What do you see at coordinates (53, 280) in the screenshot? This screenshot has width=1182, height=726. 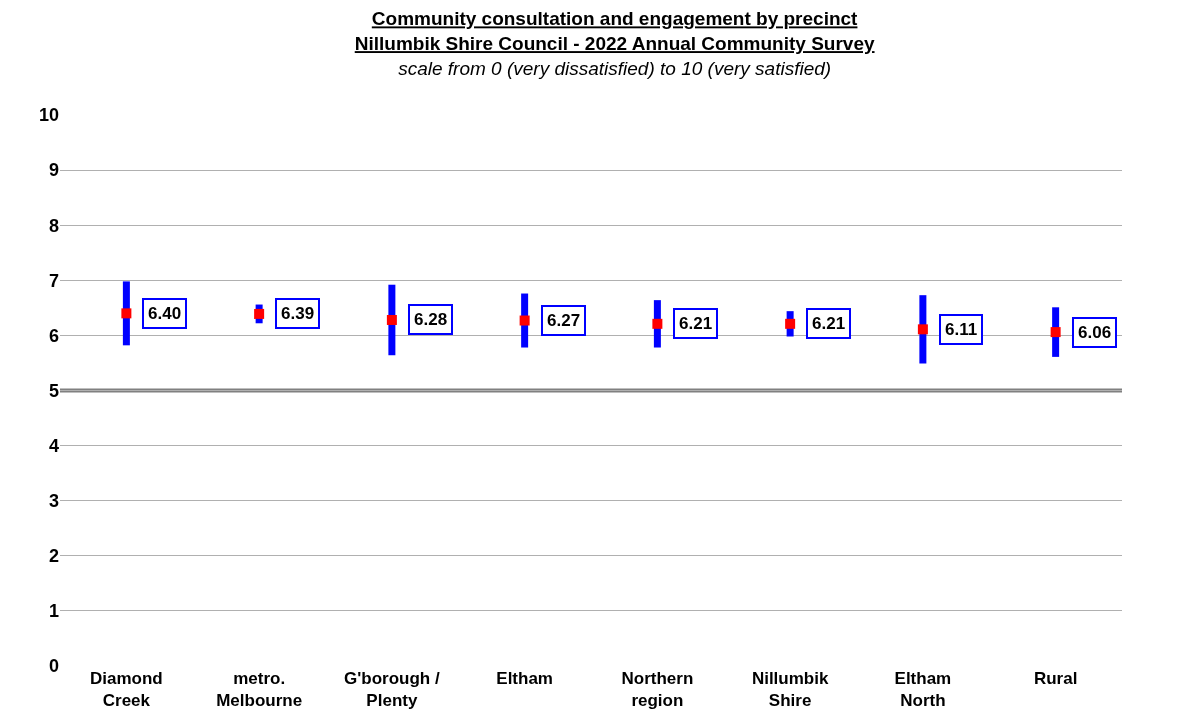 I see `y-tick-label: 7` at bounding box center [53, 280].